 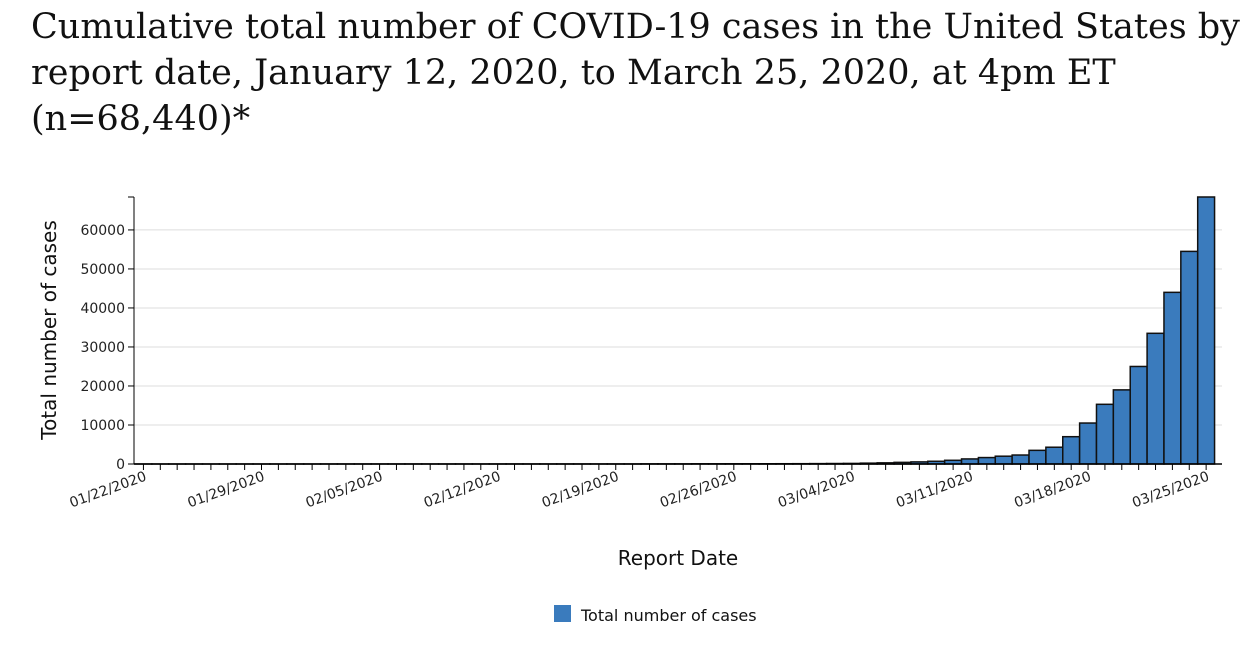 What do you see at coordinates (102, 348) in the screenshot?
I see `y-tick-label: 30000` at bounding box center [102, 348].